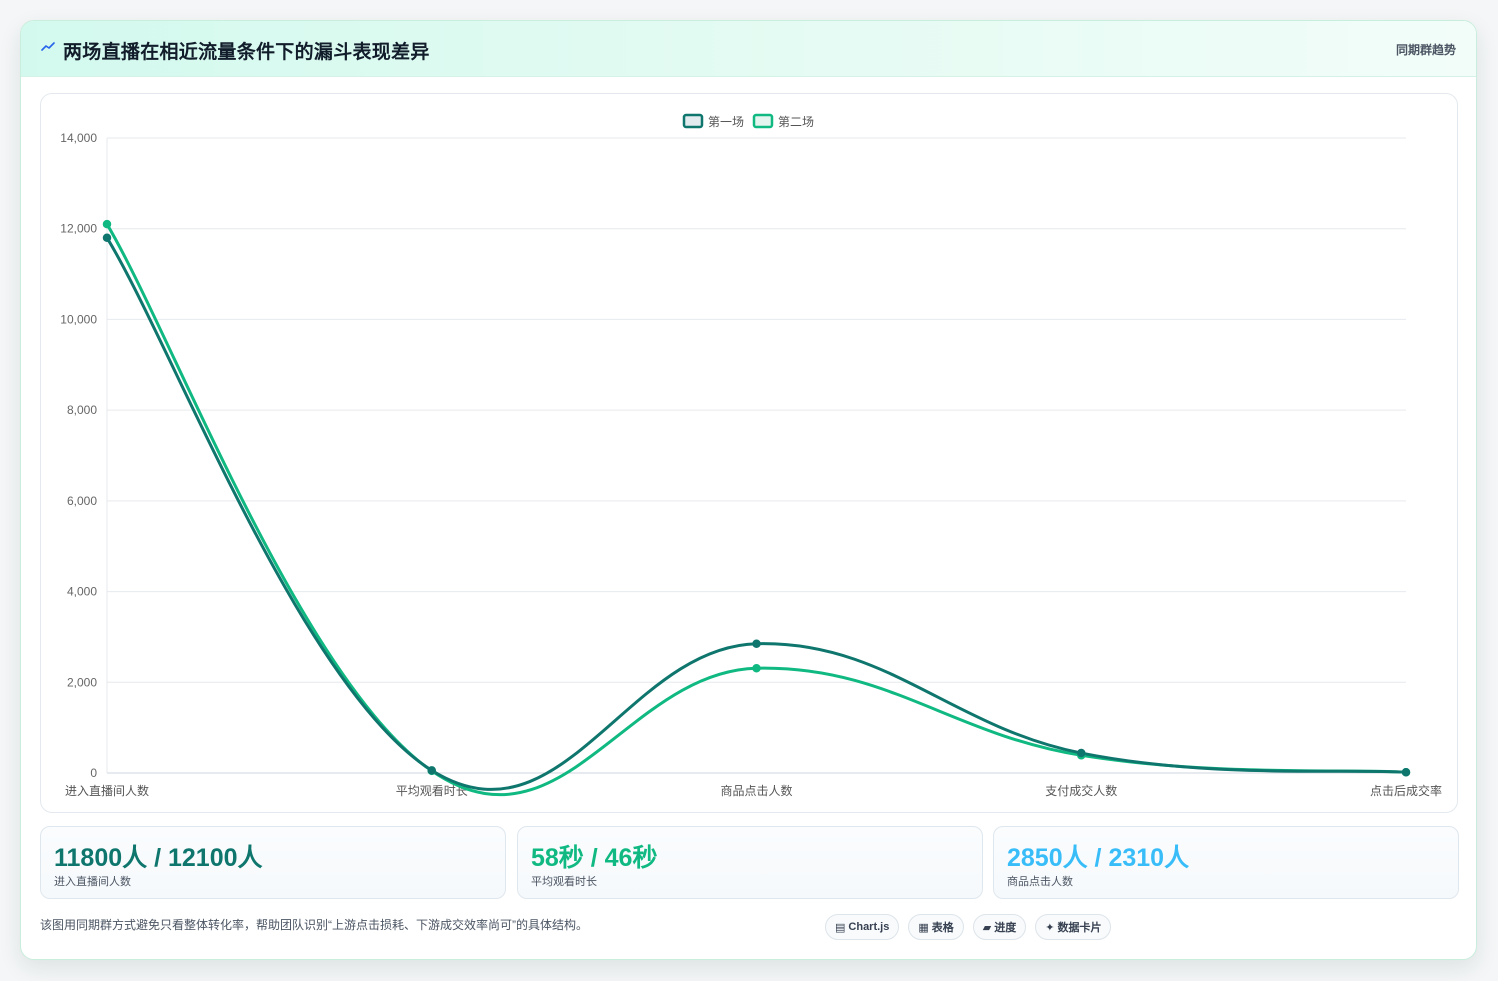  What do you see at coordinates (1098, 858) in the screenshot?
I see `stat-value: 2850人 / 2310人` at bounding box center [1098, 858].